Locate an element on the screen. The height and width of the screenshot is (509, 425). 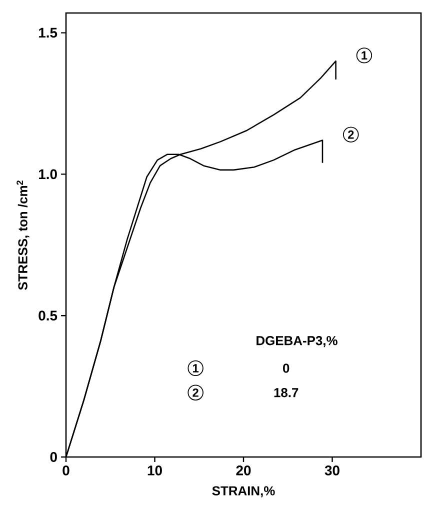
x-tick-label: 20 is located at coordinates (243, 470).